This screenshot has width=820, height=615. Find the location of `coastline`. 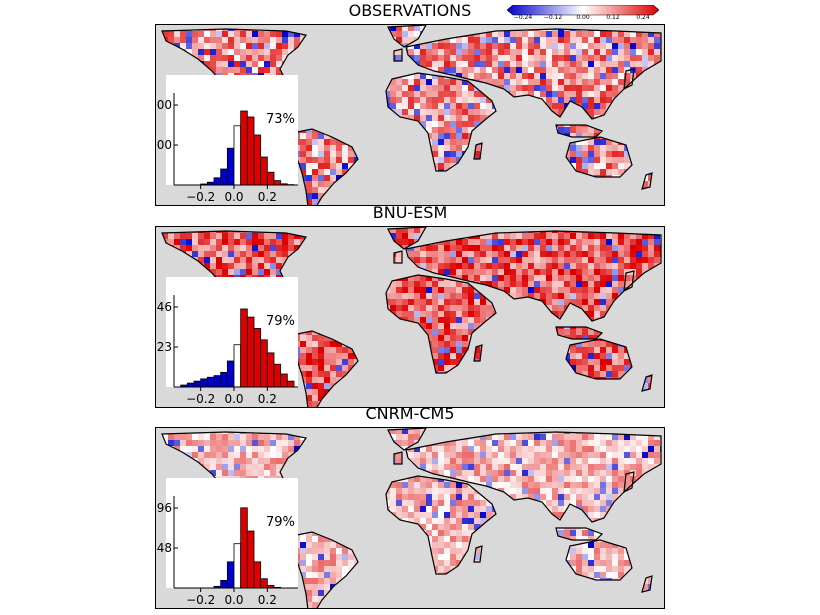

coastline is located at coordinates (325, 166).